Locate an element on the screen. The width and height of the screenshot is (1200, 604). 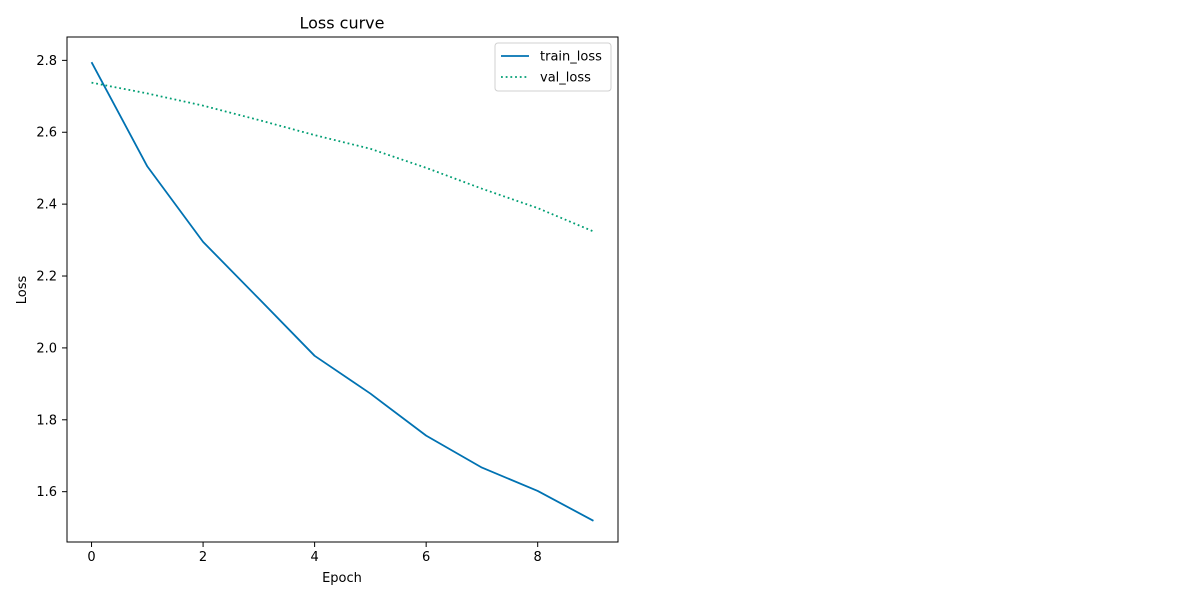
x-tick-label: 6 is located at coordinates (426, 557).